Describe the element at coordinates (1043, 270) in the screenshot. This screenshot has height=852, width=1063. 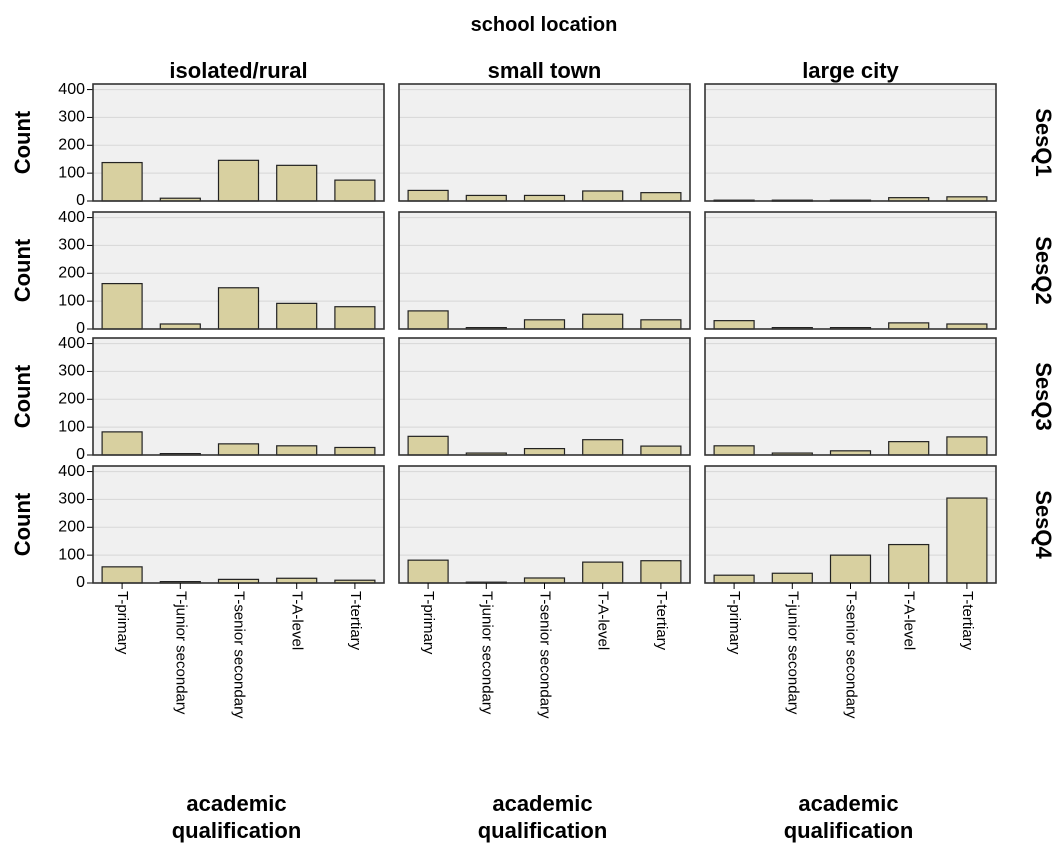
I see `row-label-1: SesQ2` at that location.